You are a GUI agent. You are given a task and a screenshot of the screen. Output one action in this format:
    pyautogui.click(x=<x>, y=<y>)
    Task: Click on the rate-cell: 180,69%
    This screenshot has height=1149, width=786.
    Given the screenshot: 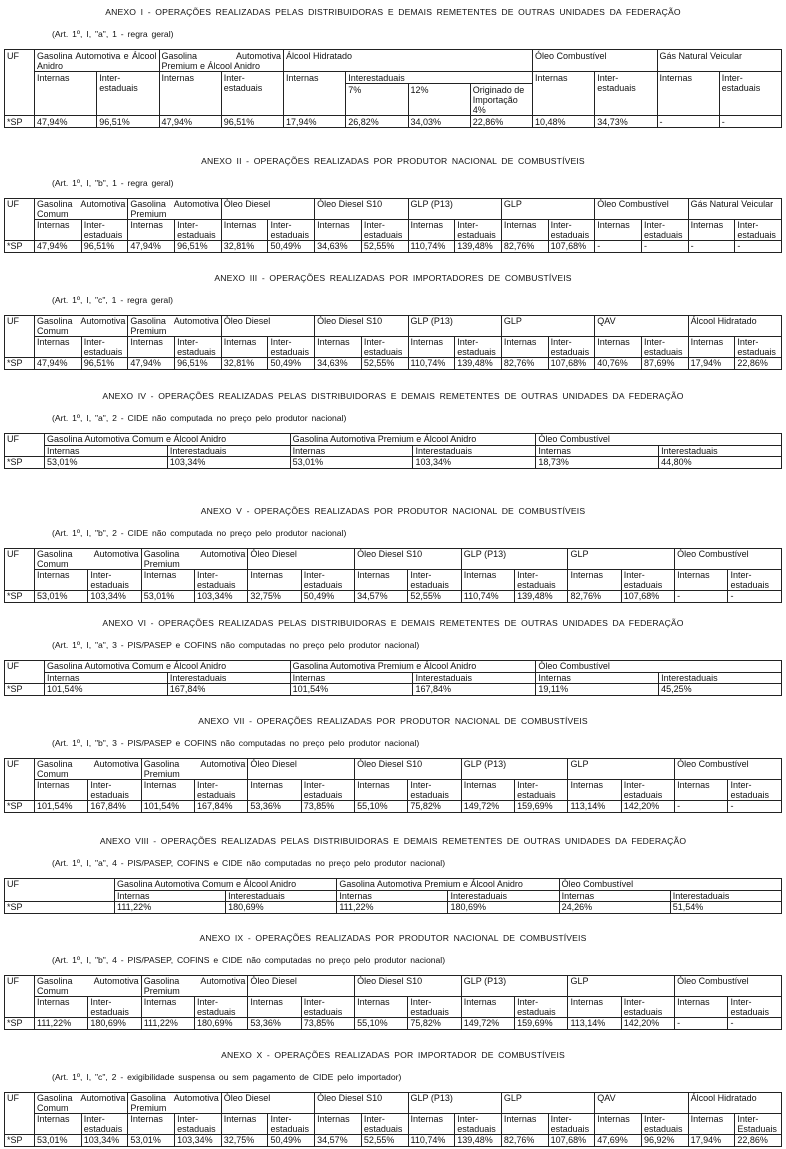 What is the action you would take?
    pyautogui.click(x=114, y=1023)
    